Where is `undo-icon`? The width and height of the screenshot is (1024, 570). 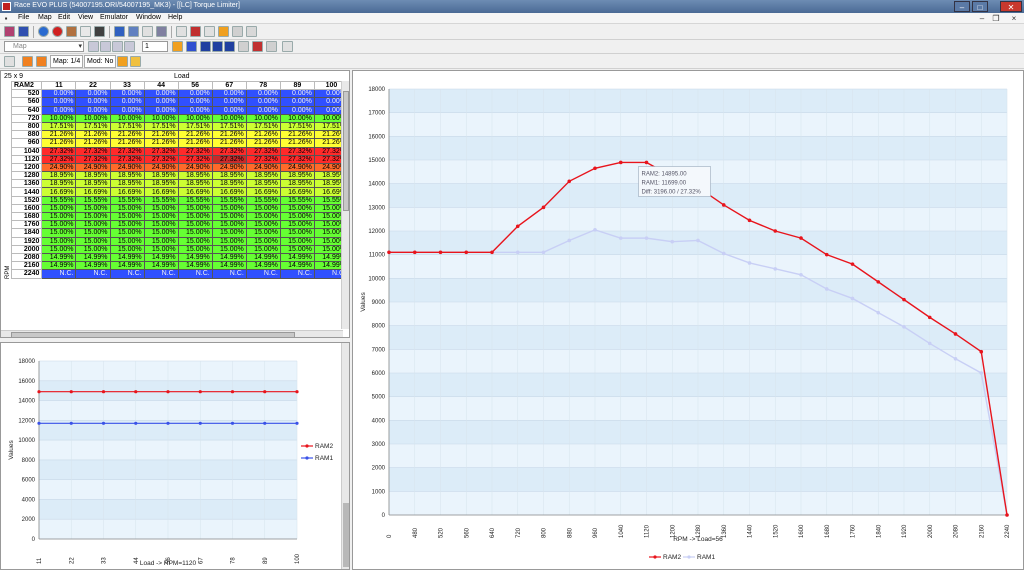 undo-icon is located at coordinates (271, 46).